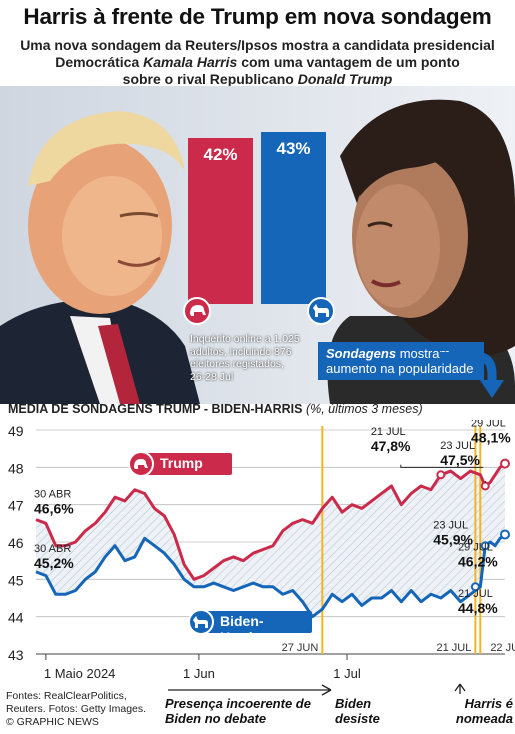 The width and height of the screenshot is (515, 734). I want to click on annotation-value: 47,5%, so click(460, 460).